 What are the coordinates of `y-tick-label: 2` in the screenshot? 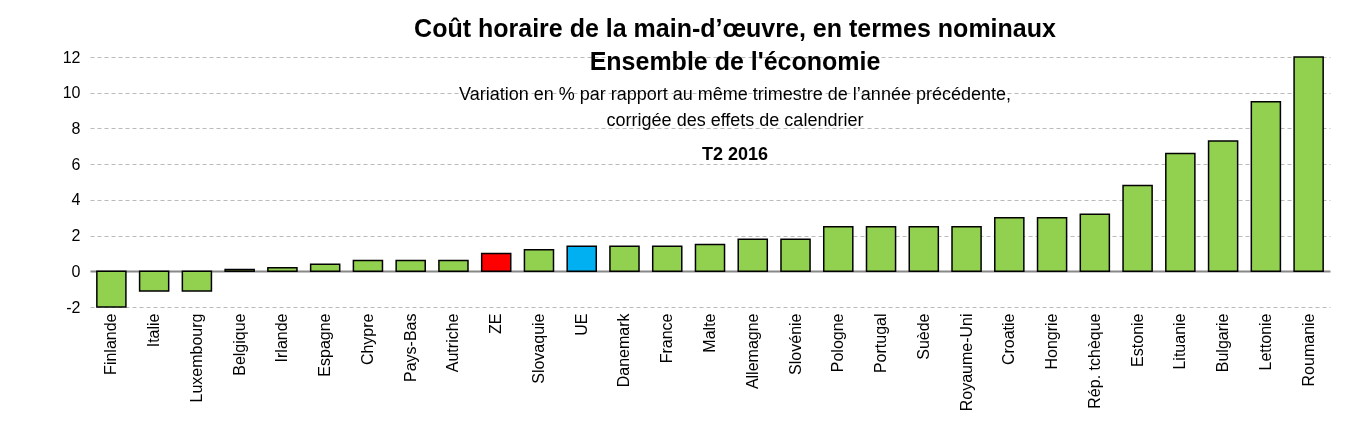 It's located at (76, 236).